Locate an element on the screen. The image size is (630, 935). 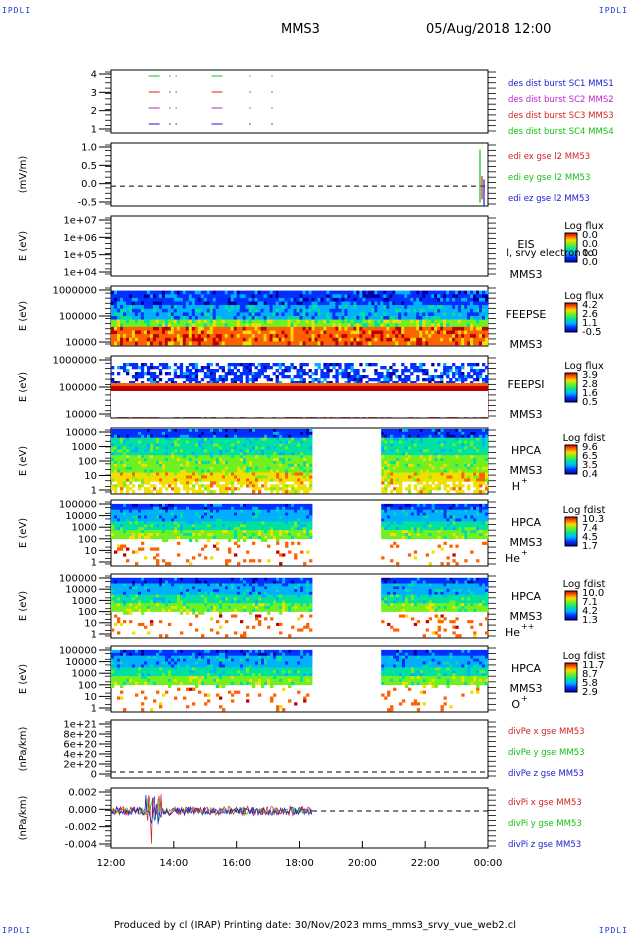
y-tick-label: 1000000 is located at coordinates (74, 291).